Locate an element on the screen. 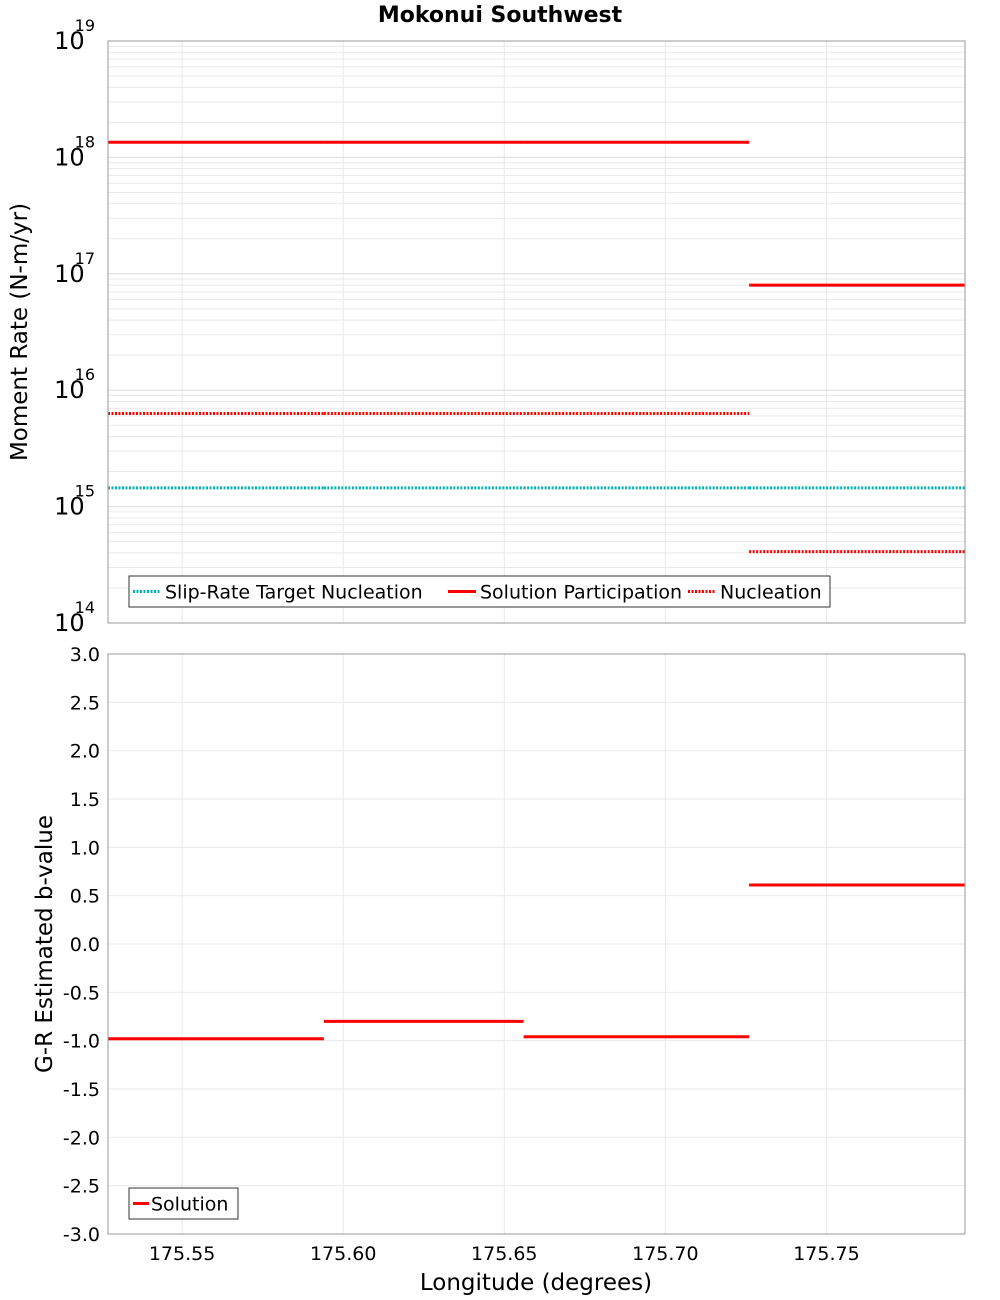  y-tick-exponent: 18 is located at coordinates (85, 141).